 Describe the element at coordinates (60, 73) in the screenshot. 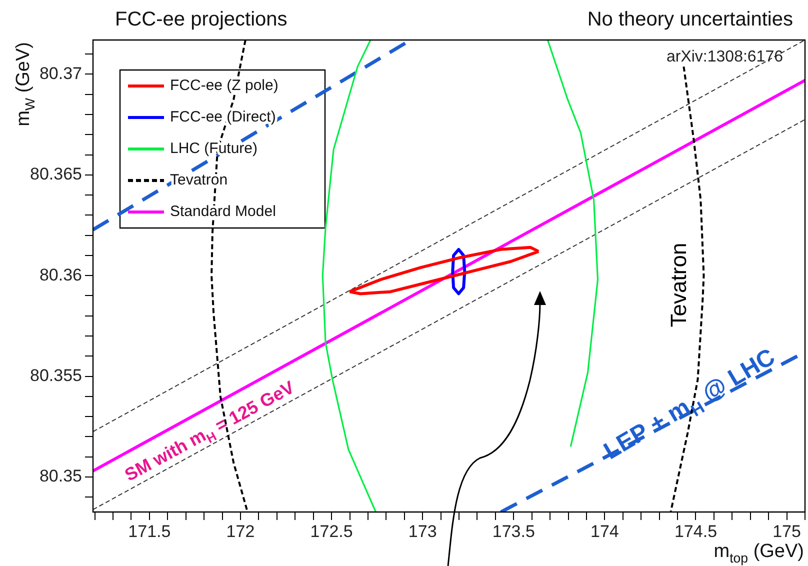

I see `y-tick-label: 80.37` at that location.